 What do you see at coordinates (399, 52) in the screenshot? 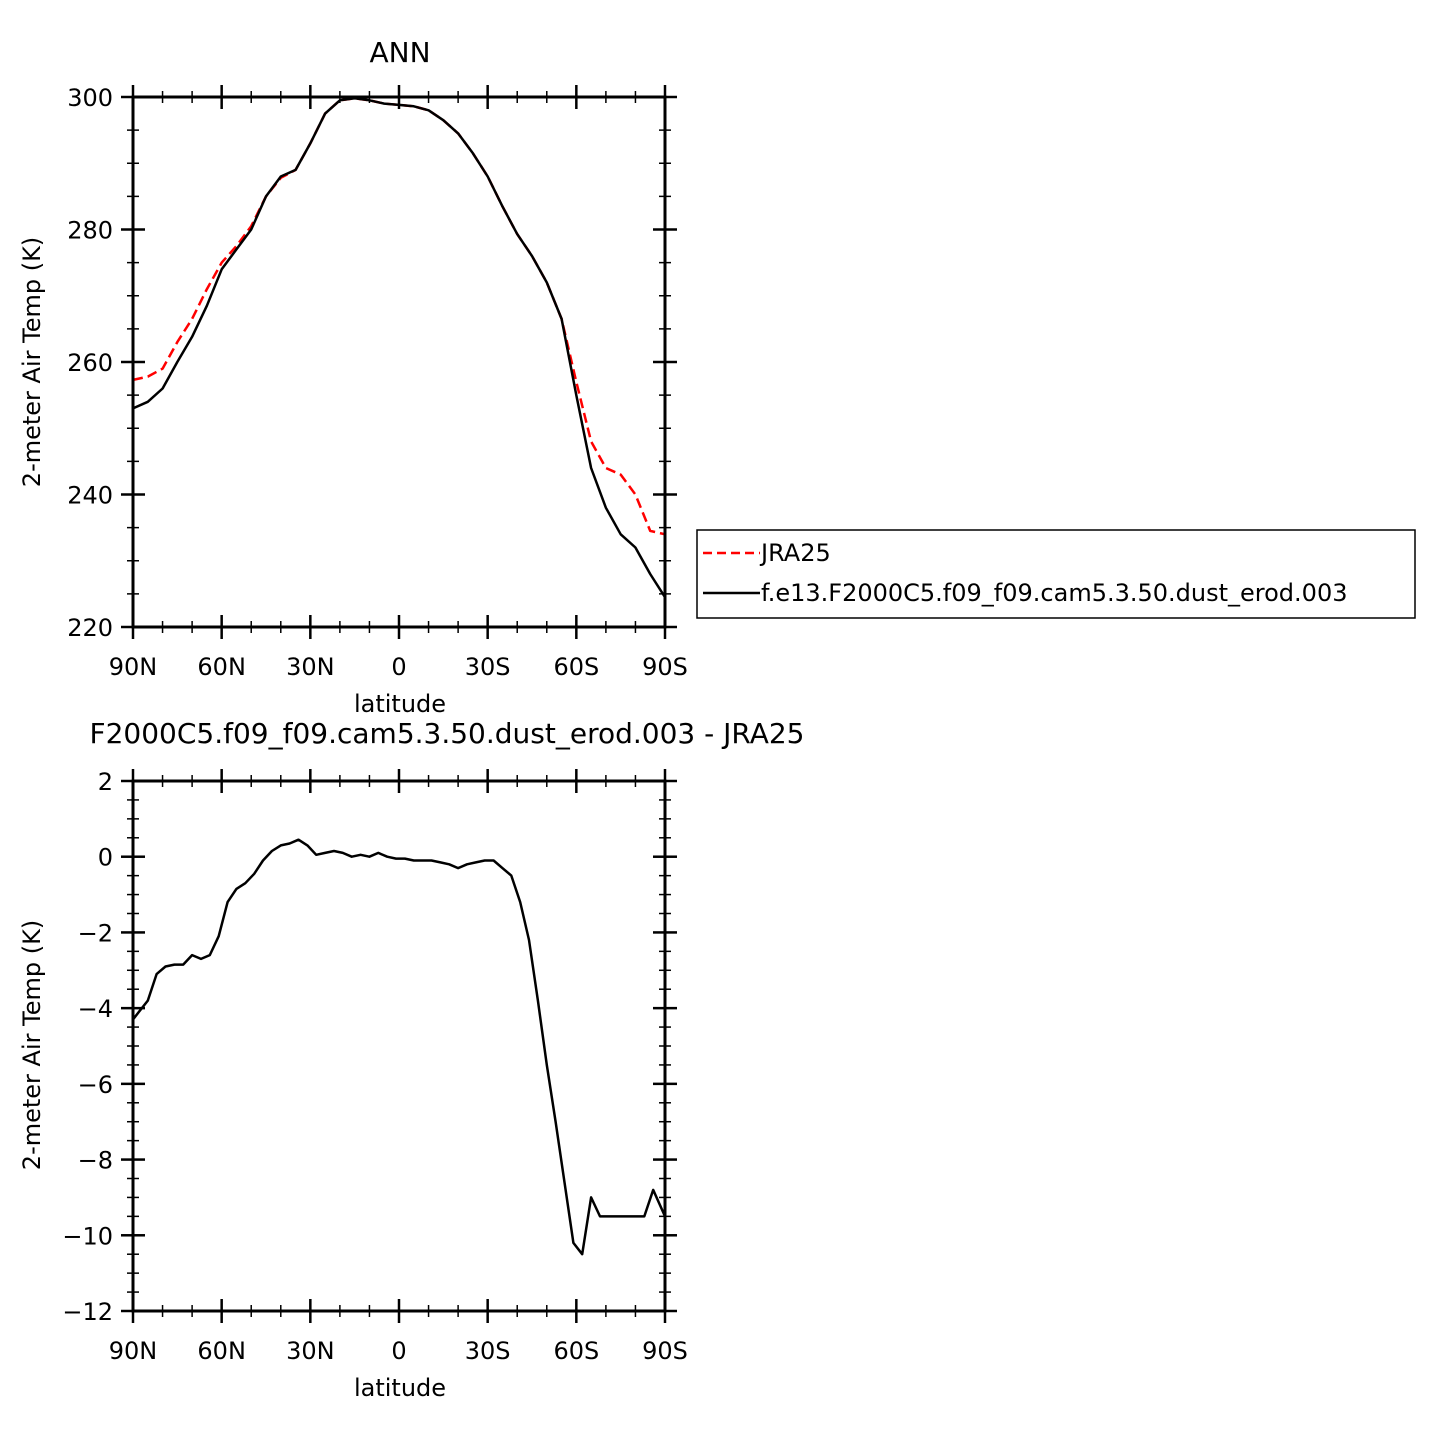
I see `top-chart-title: ANN` at bounding box center [399, 52].